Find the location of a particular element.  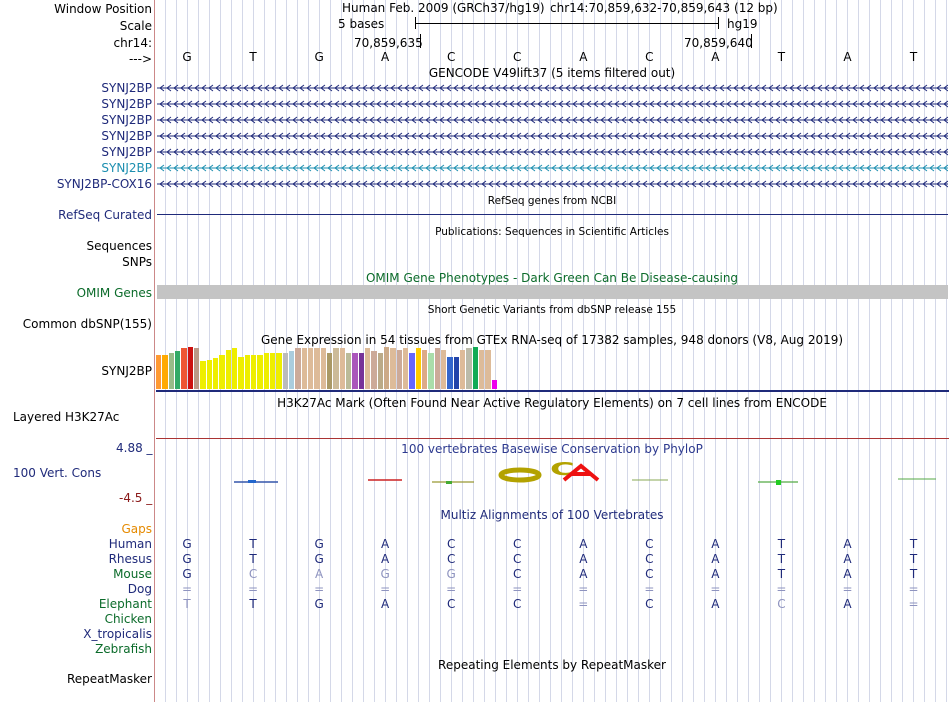

species-label: Dog is located at coordinates (139, 589).